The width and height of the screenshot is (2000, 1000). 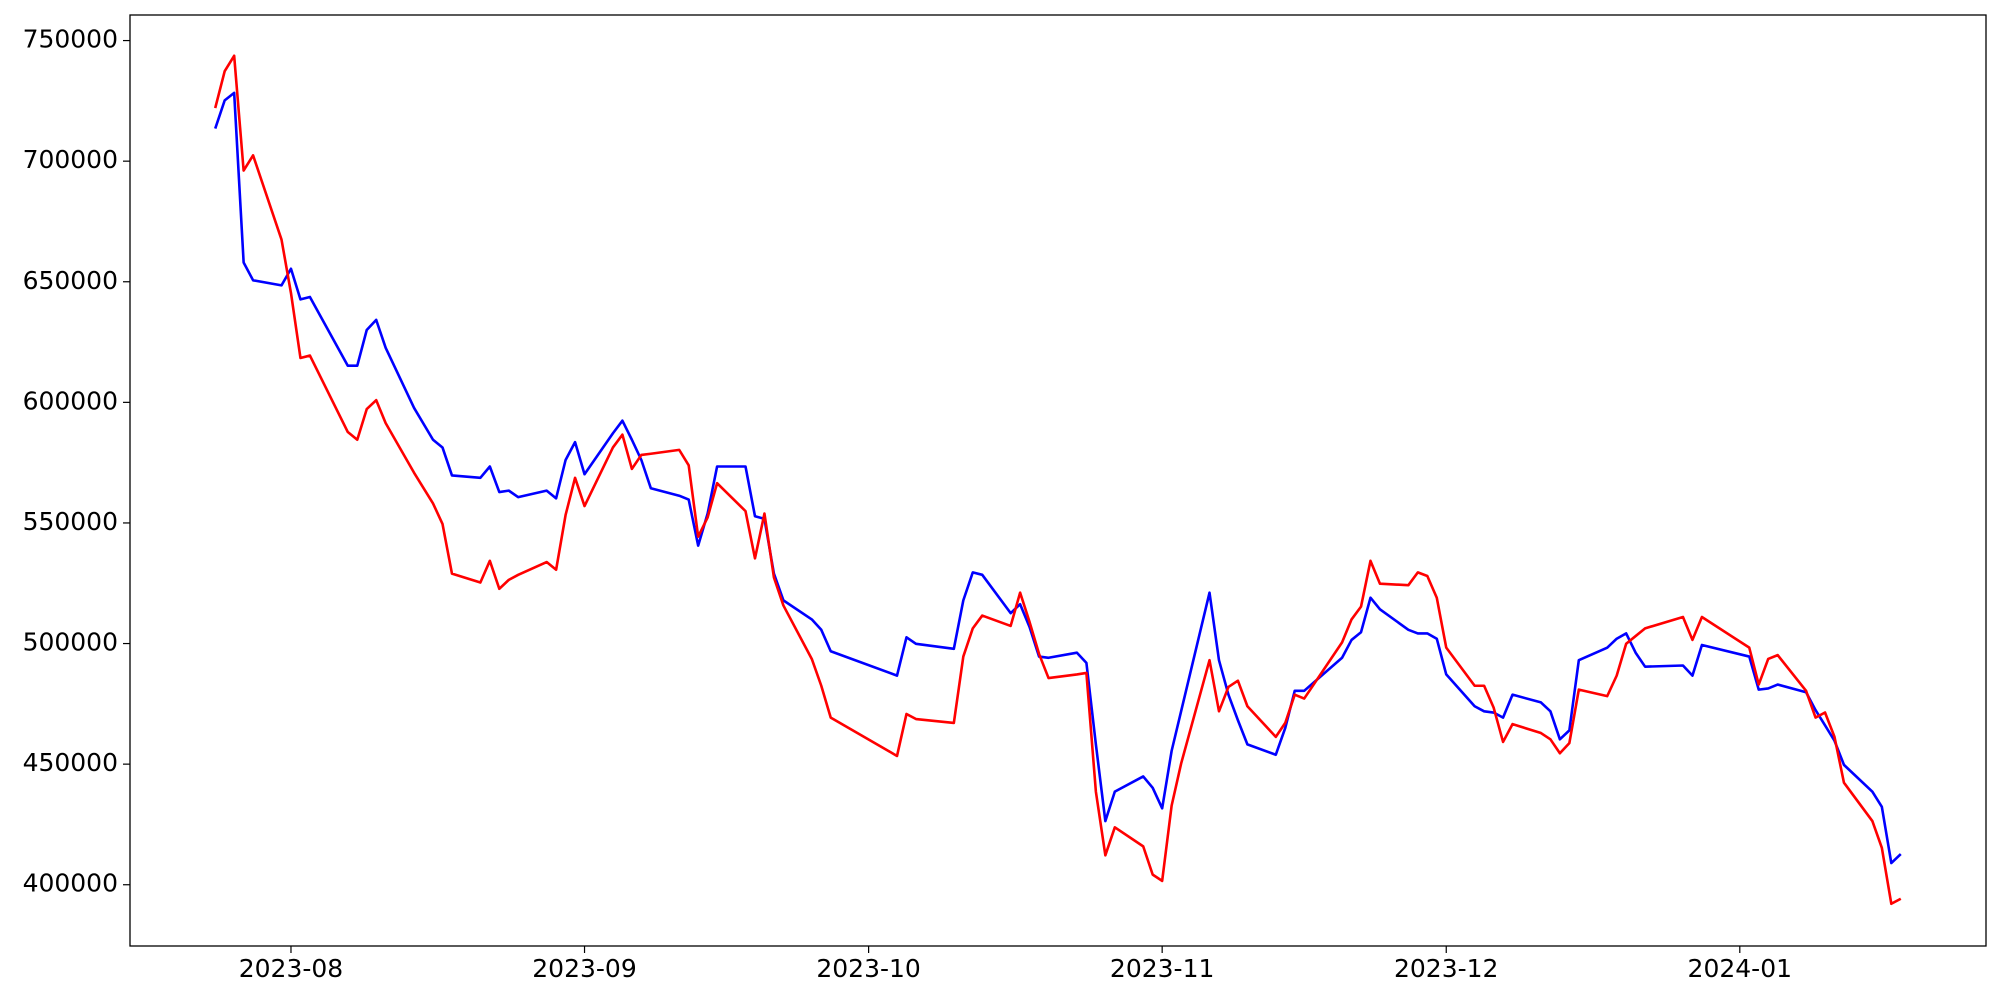 What do you see at coordinates (70, 280) in the screenshot?
I see `y-tick-label: 650000` at bounding box center [70, 280].